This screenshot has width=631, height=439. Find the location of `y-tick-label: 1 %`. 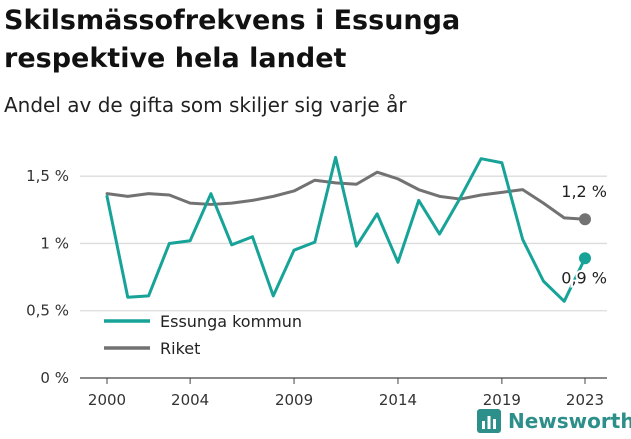

y-tick-label: 1 % is located at coordinates (54, 243).